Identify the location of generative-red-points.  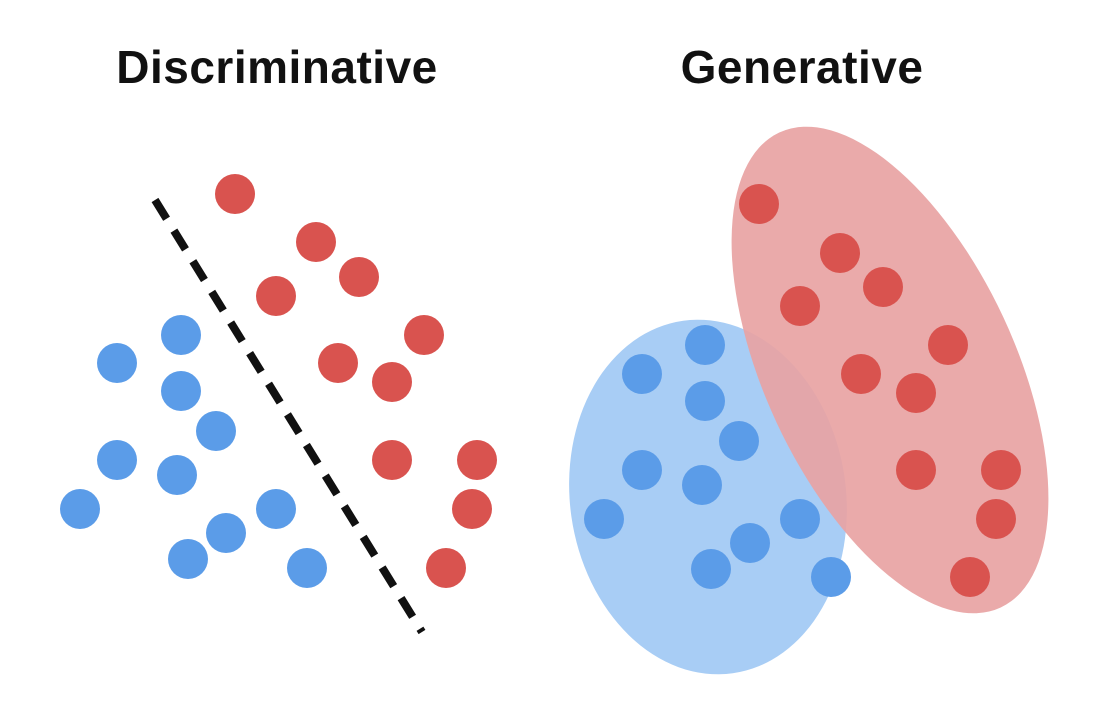
(880, 390).